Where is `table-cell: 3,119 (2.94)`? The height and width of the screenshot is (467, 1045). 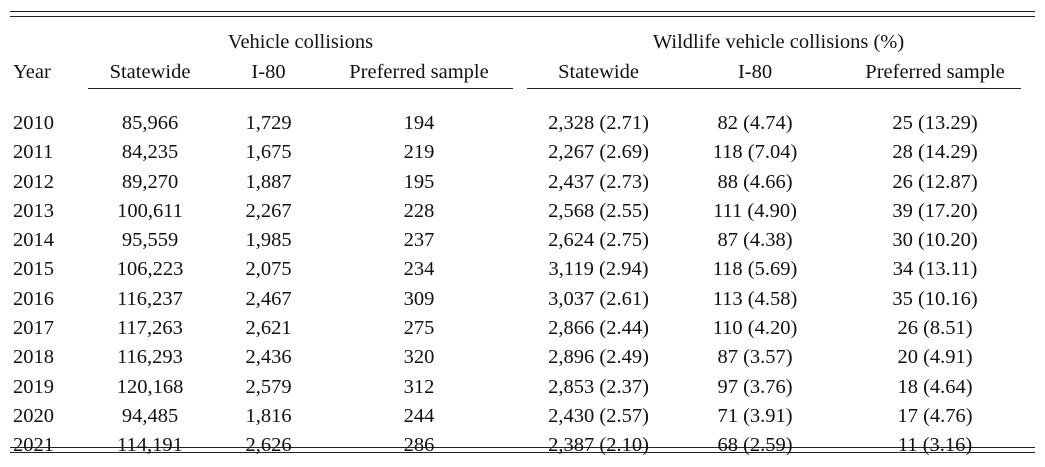
table-cell: 3,119 (2.94) is located at coordinates (598, 269).